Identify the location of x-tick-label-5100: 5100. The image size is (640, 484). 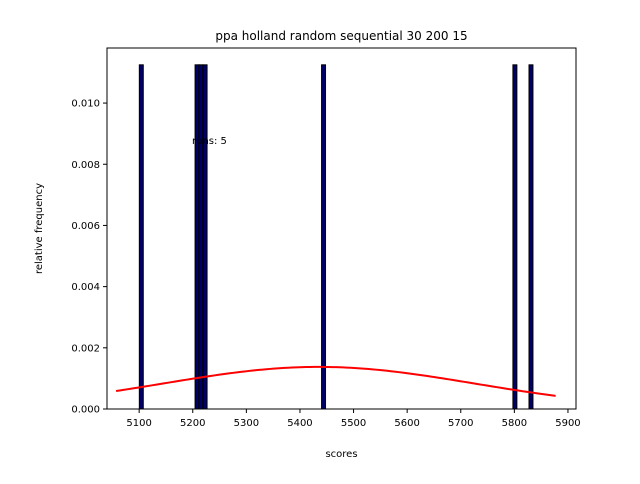
(138, 423).